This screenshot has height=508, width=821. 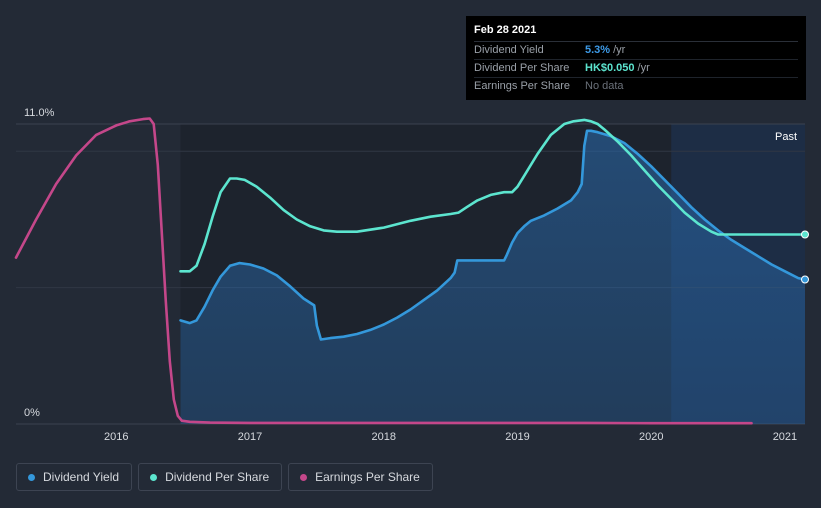 I want to click on legend-item-dividend-per-share: Dividend Per Share, so click(x=210, y=477).